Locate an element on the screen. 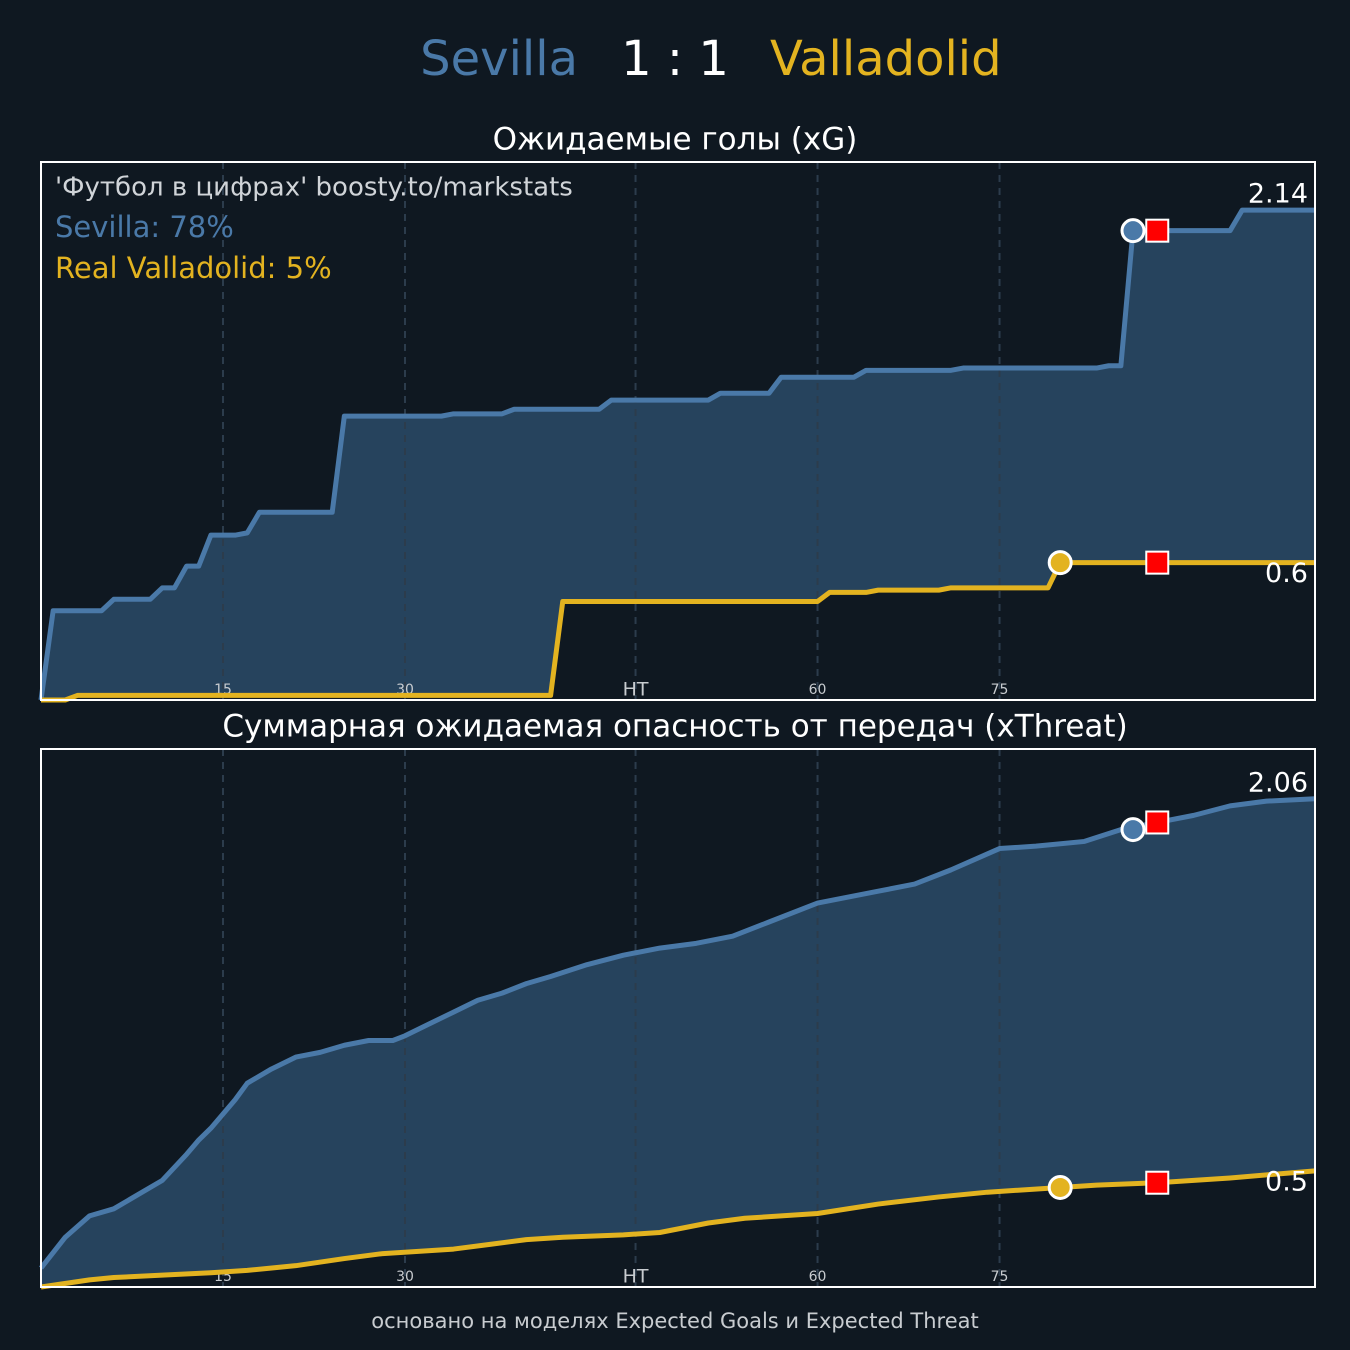  end-label: 0.6 is located at coordinates (1286, 573).